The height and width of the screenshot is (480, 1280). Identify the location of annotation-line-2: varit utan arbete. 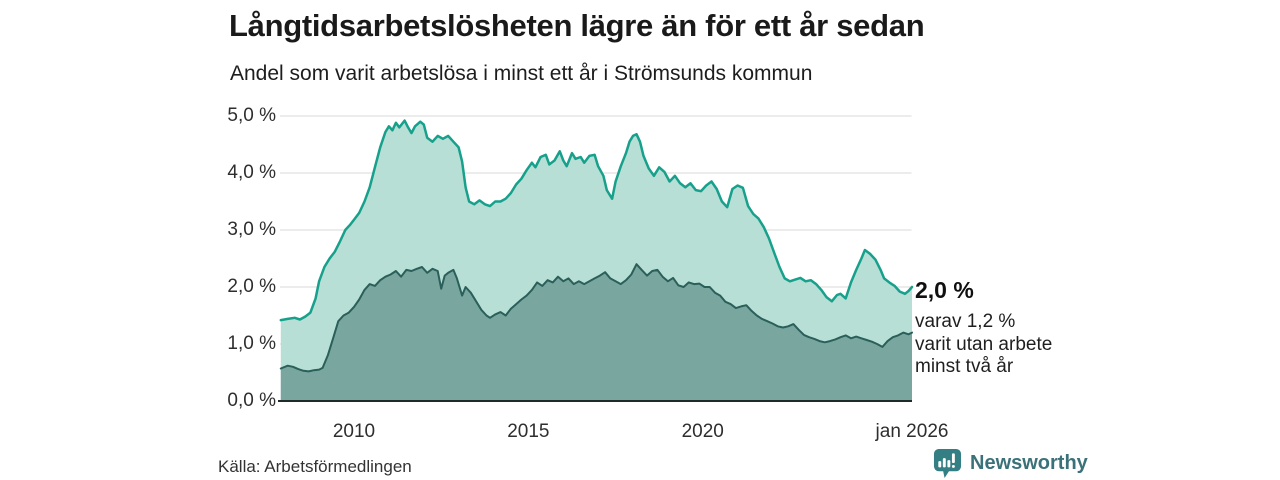
(984, 344).